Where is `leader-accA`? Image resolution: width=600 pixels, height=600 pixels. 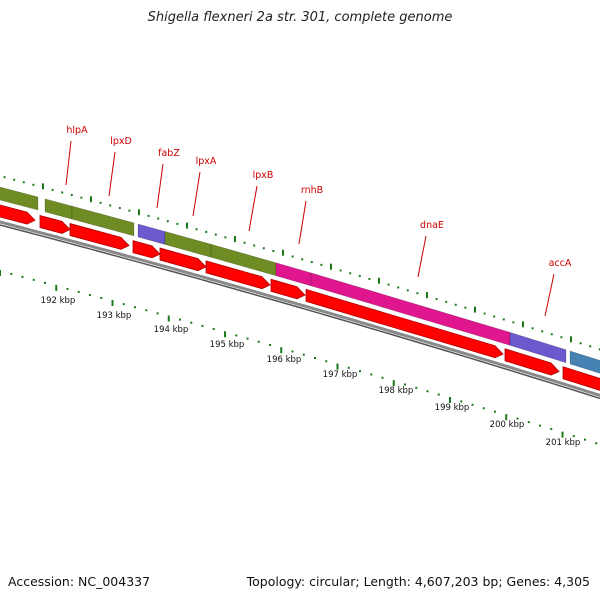
leader-accA is located at coordinates (549, 295).